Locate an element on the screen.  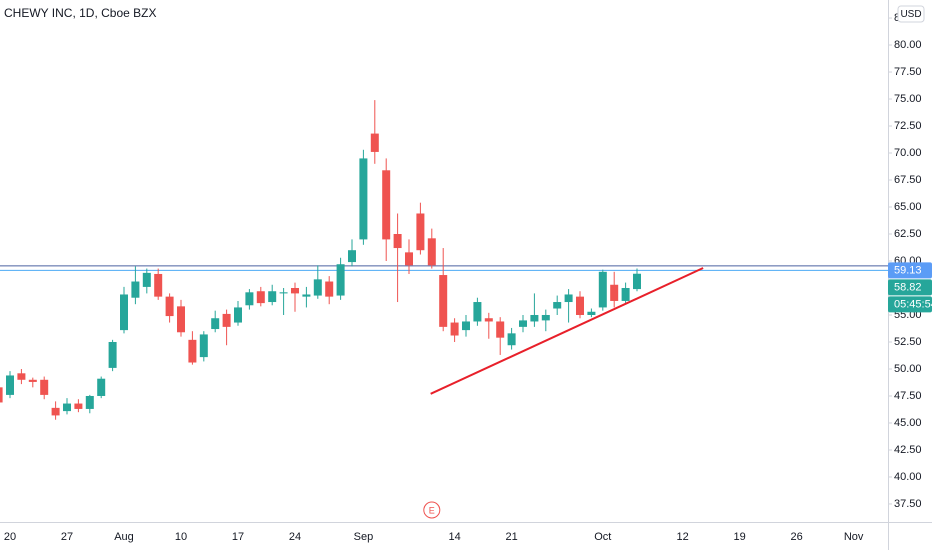
countdown-label-box is located at coordinates (910, 304).